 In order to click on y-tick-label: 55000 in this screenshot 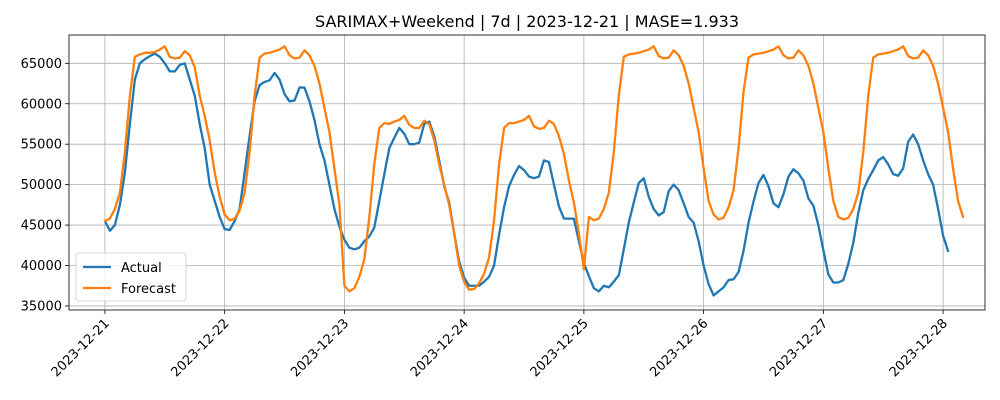, I will do `click(41, 145)`.